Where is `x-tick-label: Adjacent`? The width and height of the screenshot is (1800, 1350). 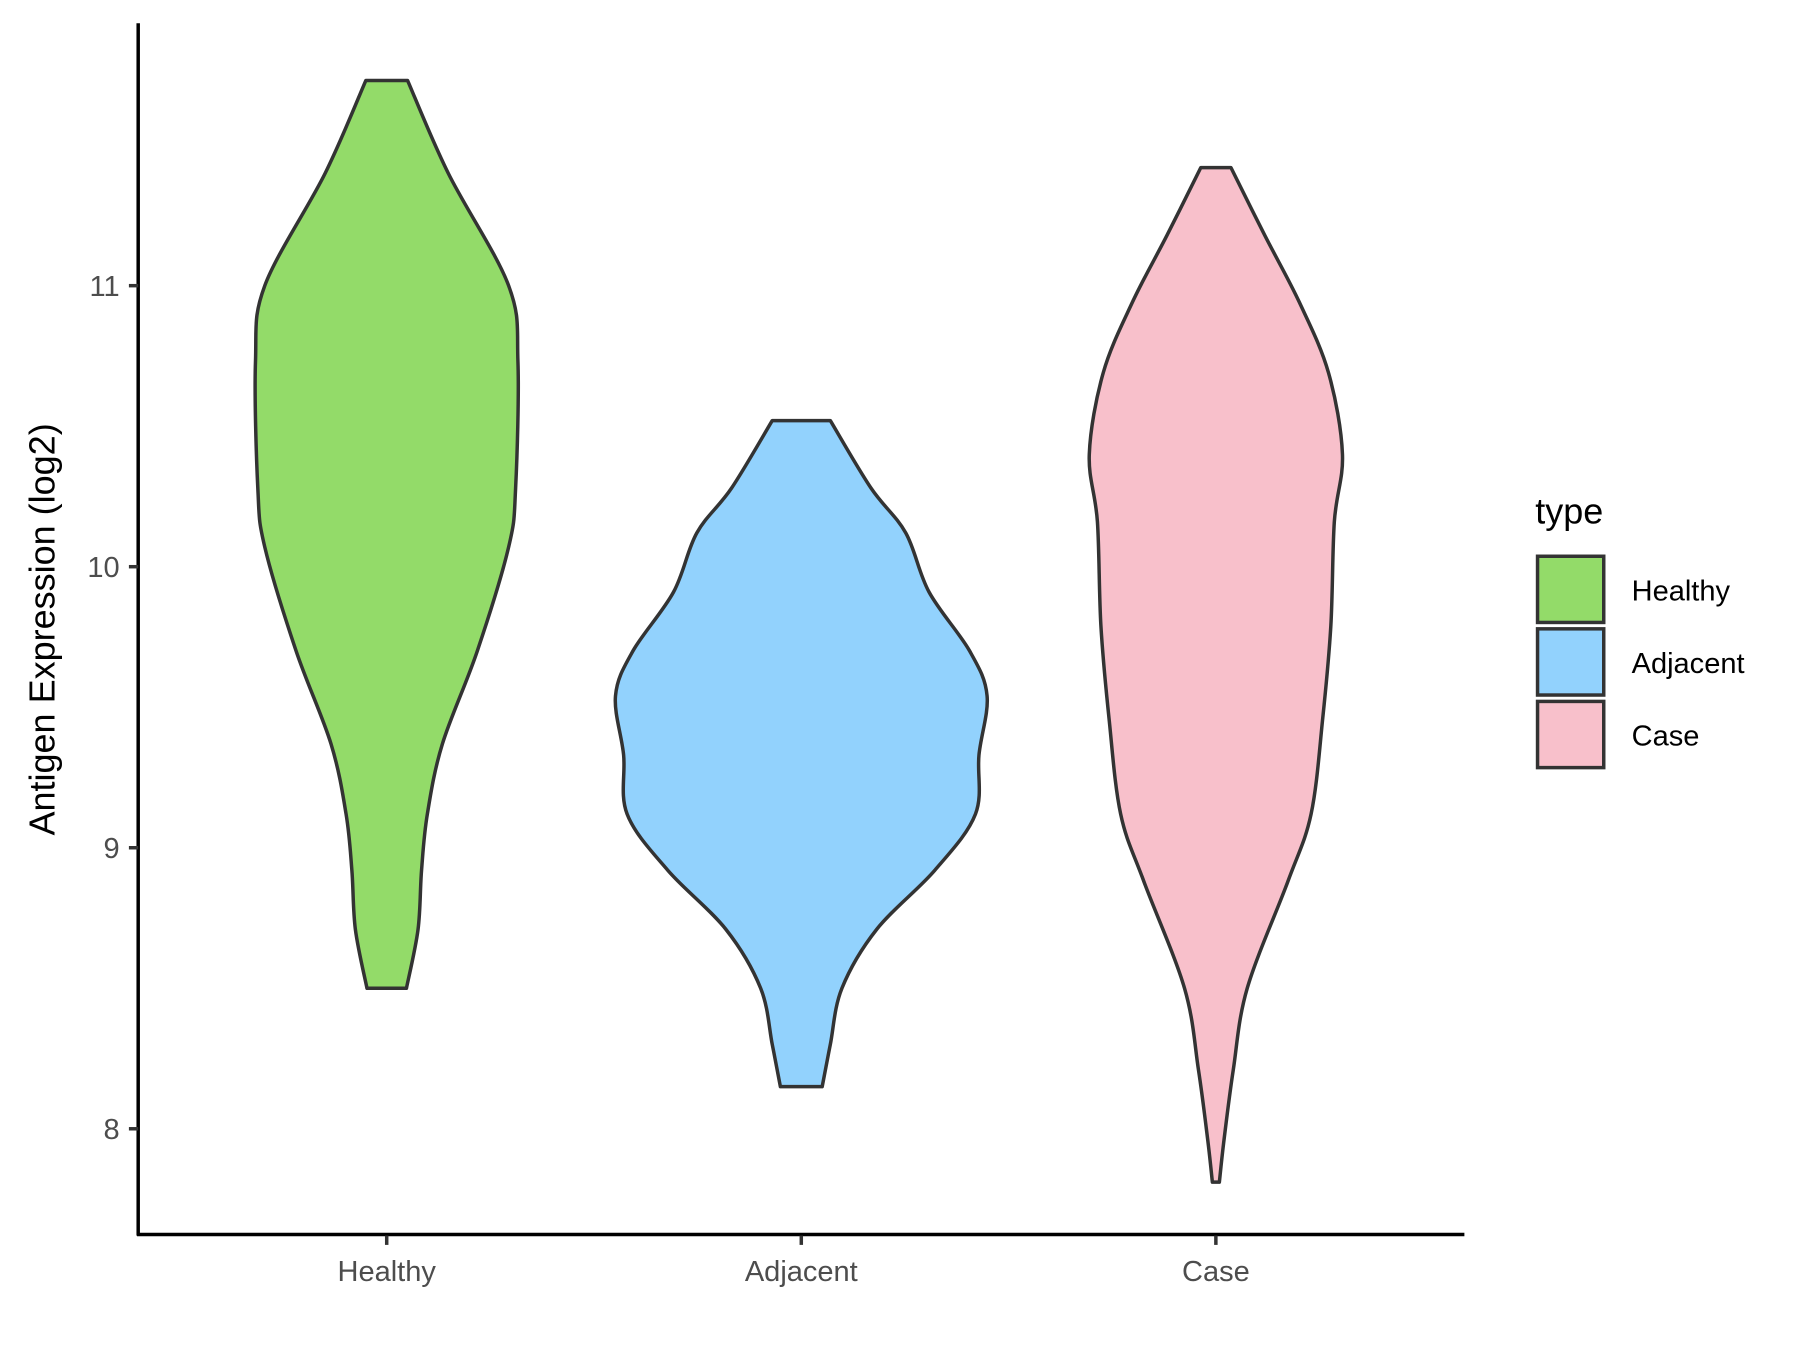 x-tick-label: Adjacent is located at coordinates (801, 1272).